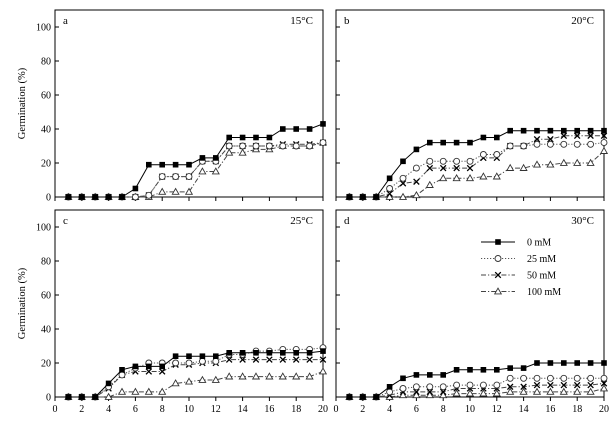 The width and height of the screenshot is (614, 433). Describe the element at coordinates (516, 243) in the screenshot. I see `legend-item: 0 mM` at that location.